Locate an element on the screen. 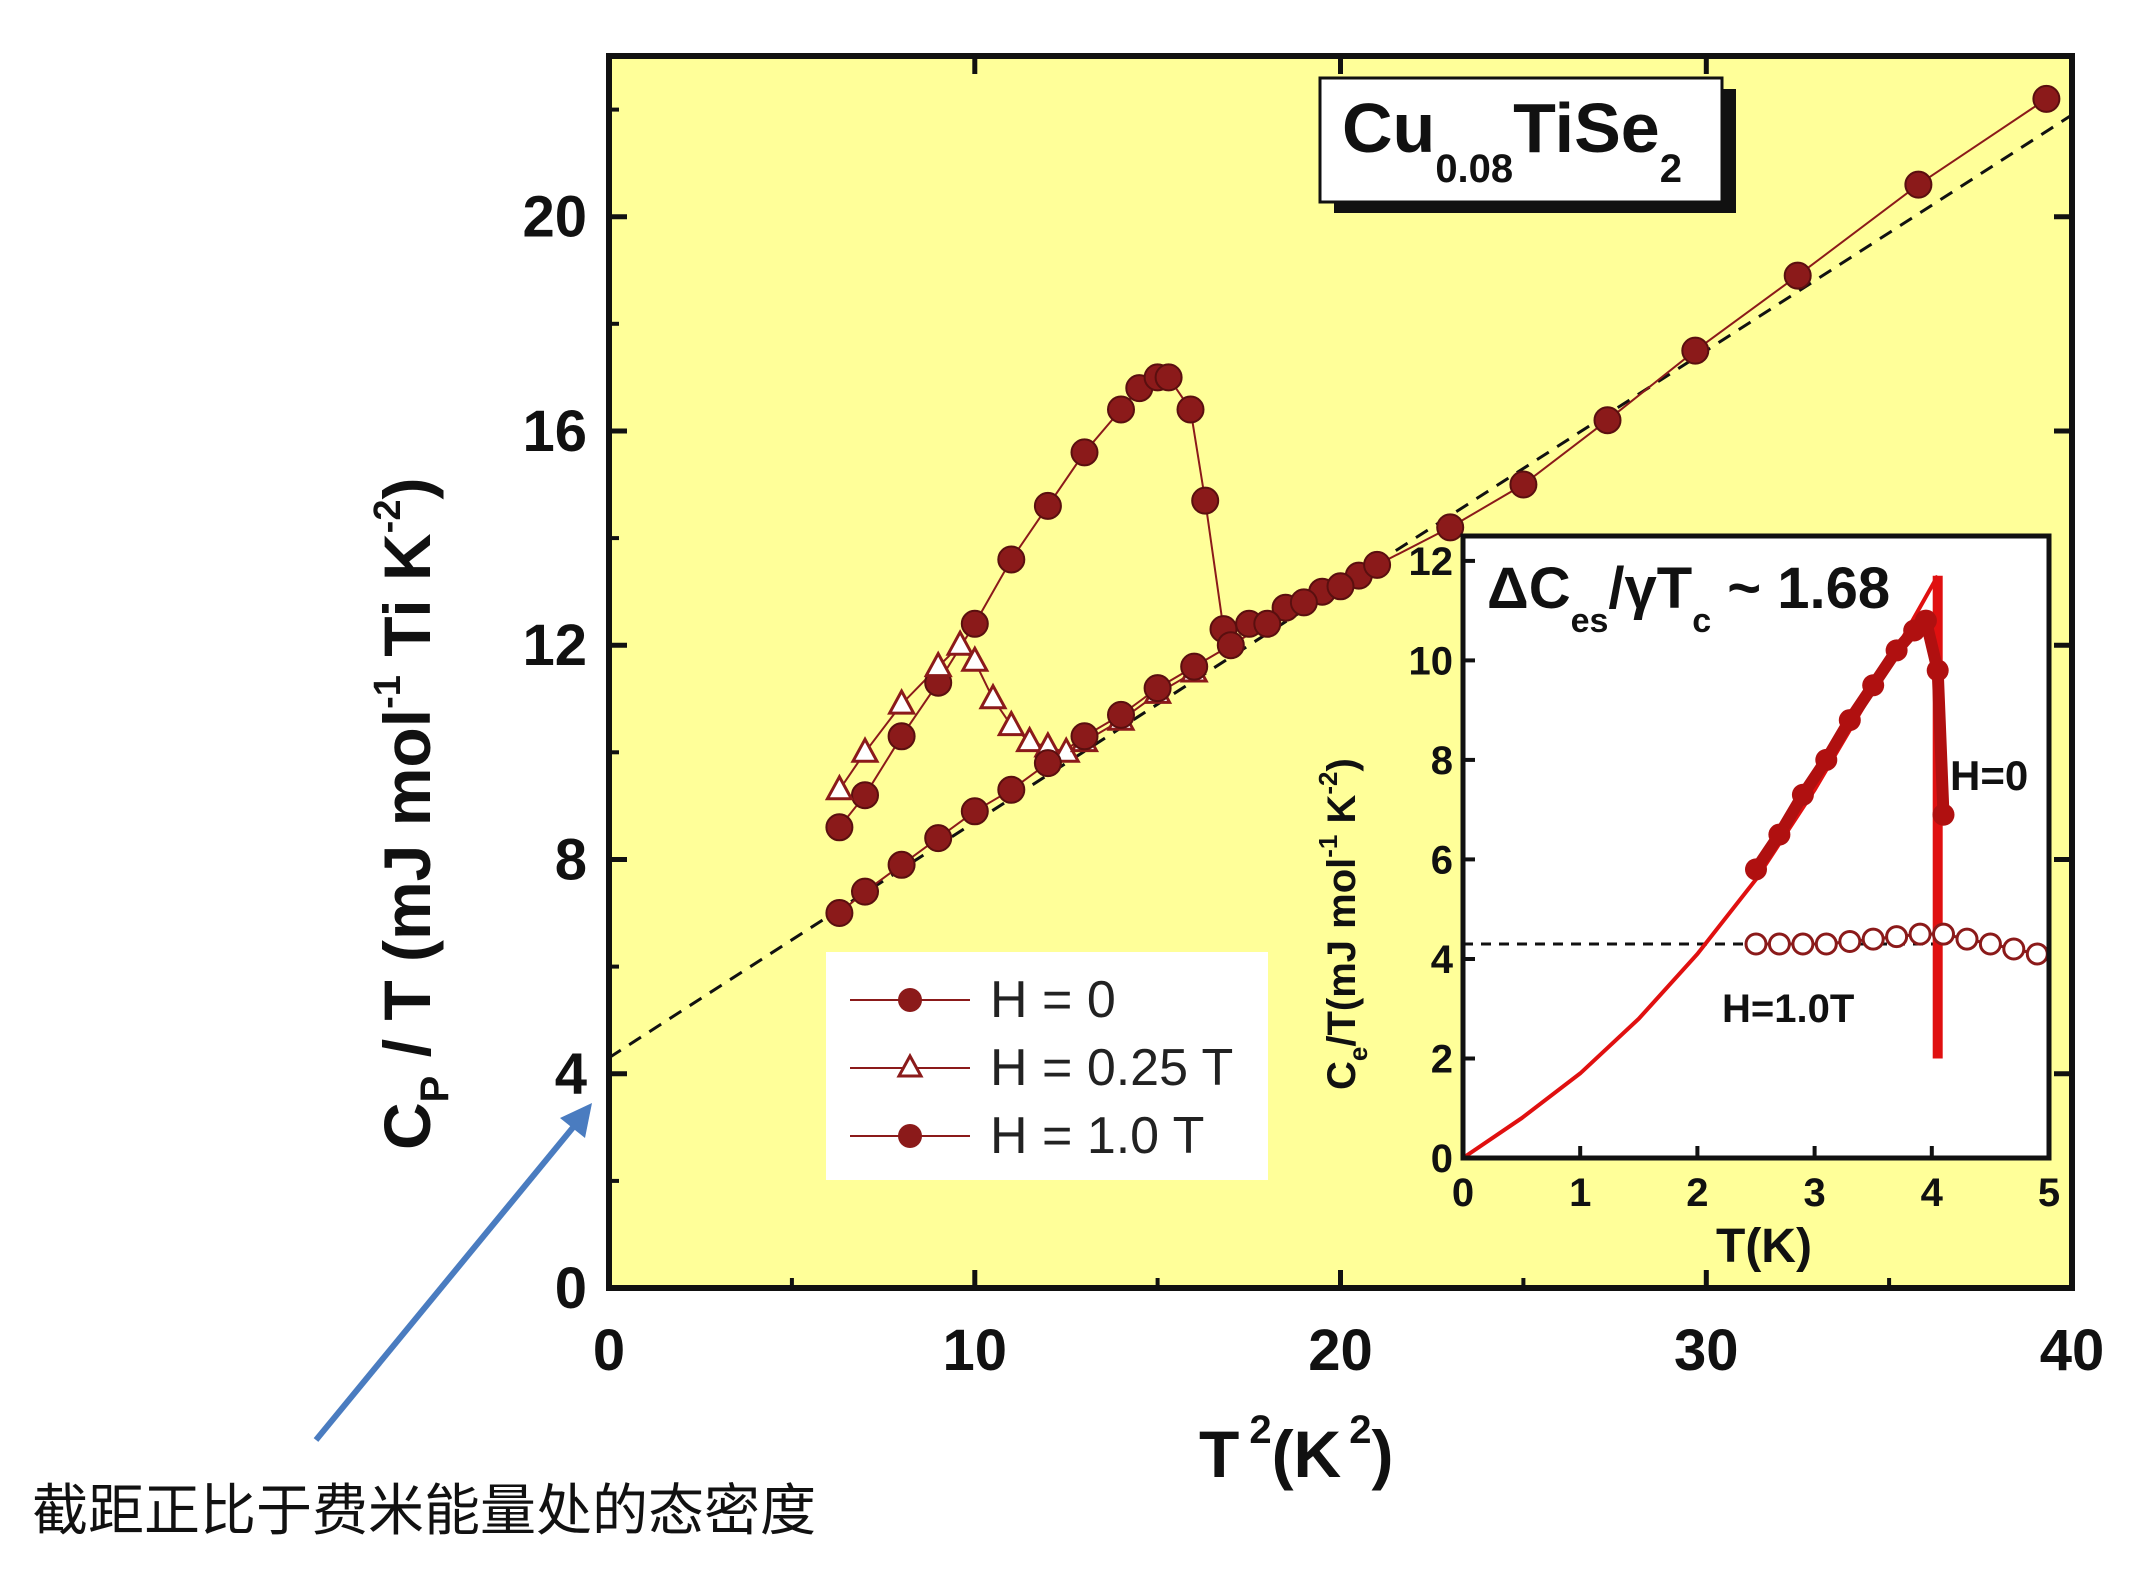 The height and width of the screenshot is (1578, 2135). x-tick-label-1: 10 is located at coordinates (975, 1350).